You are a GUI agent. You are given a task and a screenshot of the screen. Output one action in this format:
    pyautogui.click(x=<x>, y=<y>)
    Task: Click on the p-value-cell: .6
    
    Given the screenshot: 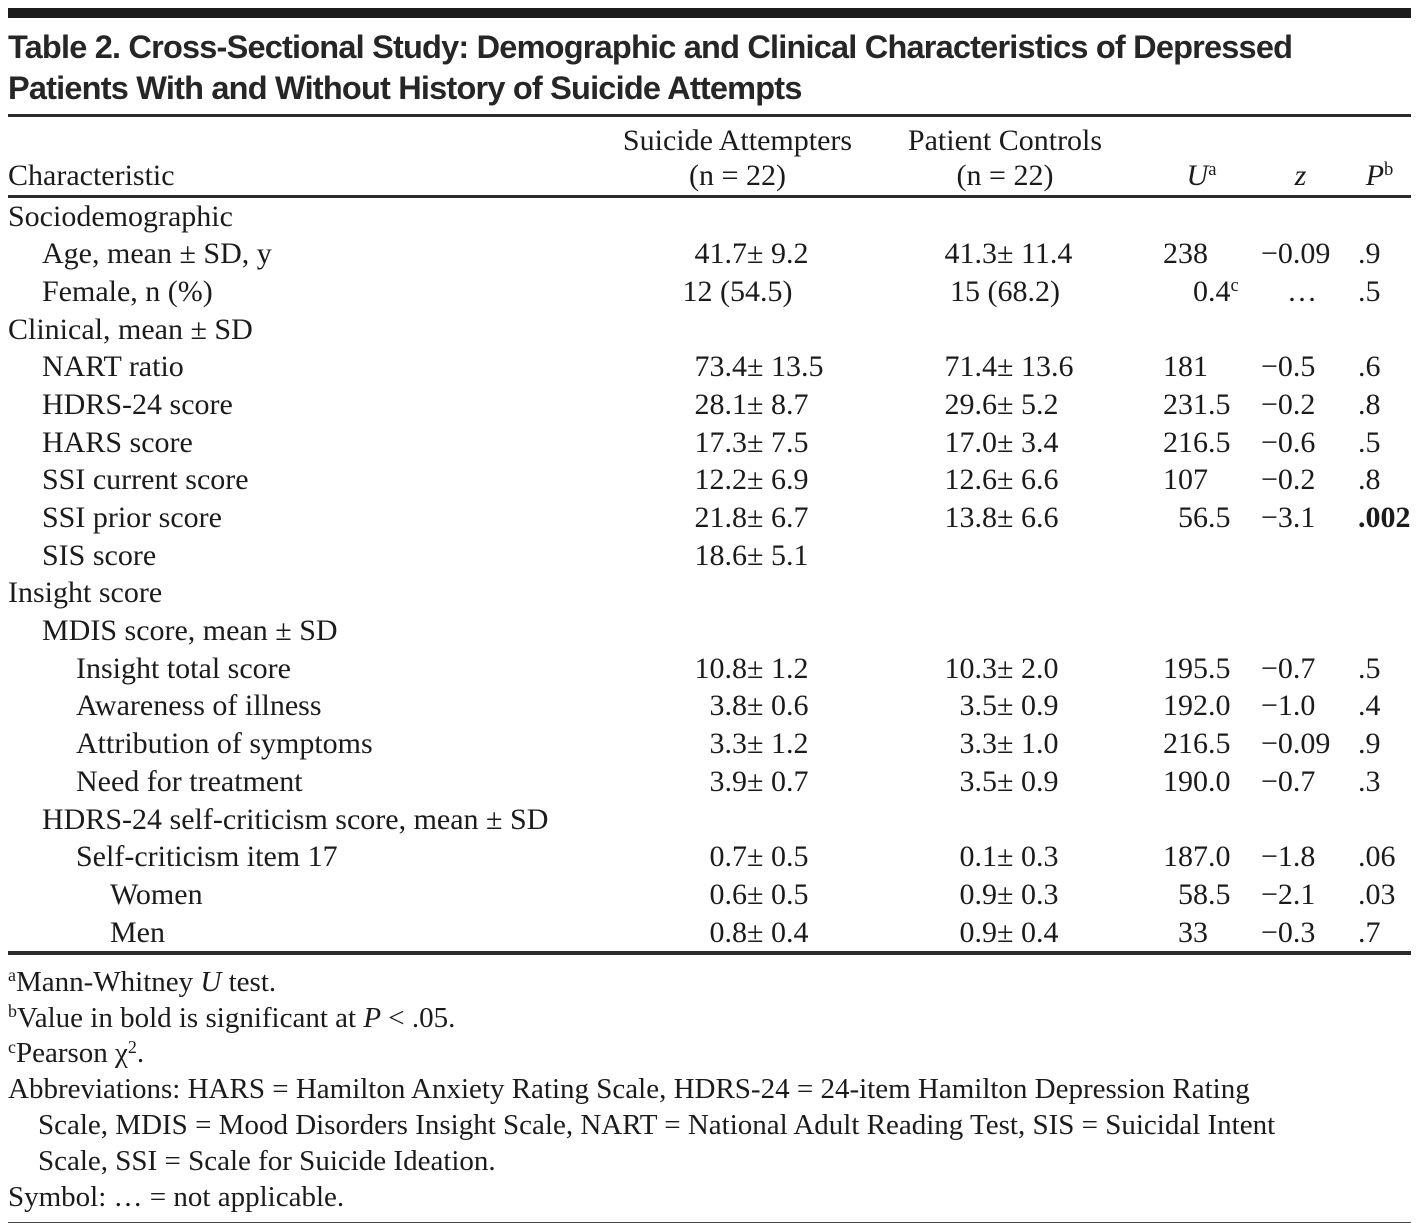 What is the action you would take?
    pyautogui.click(x=1369, y=367)
    